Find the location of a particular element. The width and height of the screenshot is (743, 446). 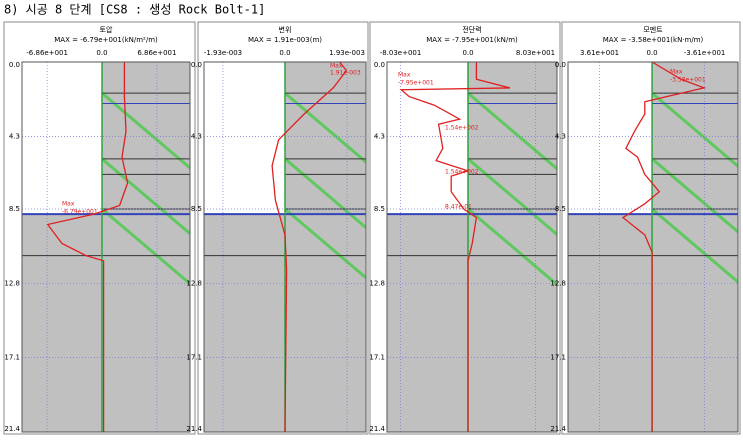

annotation: 8.47e-01 is located at coordinates (458, 207).